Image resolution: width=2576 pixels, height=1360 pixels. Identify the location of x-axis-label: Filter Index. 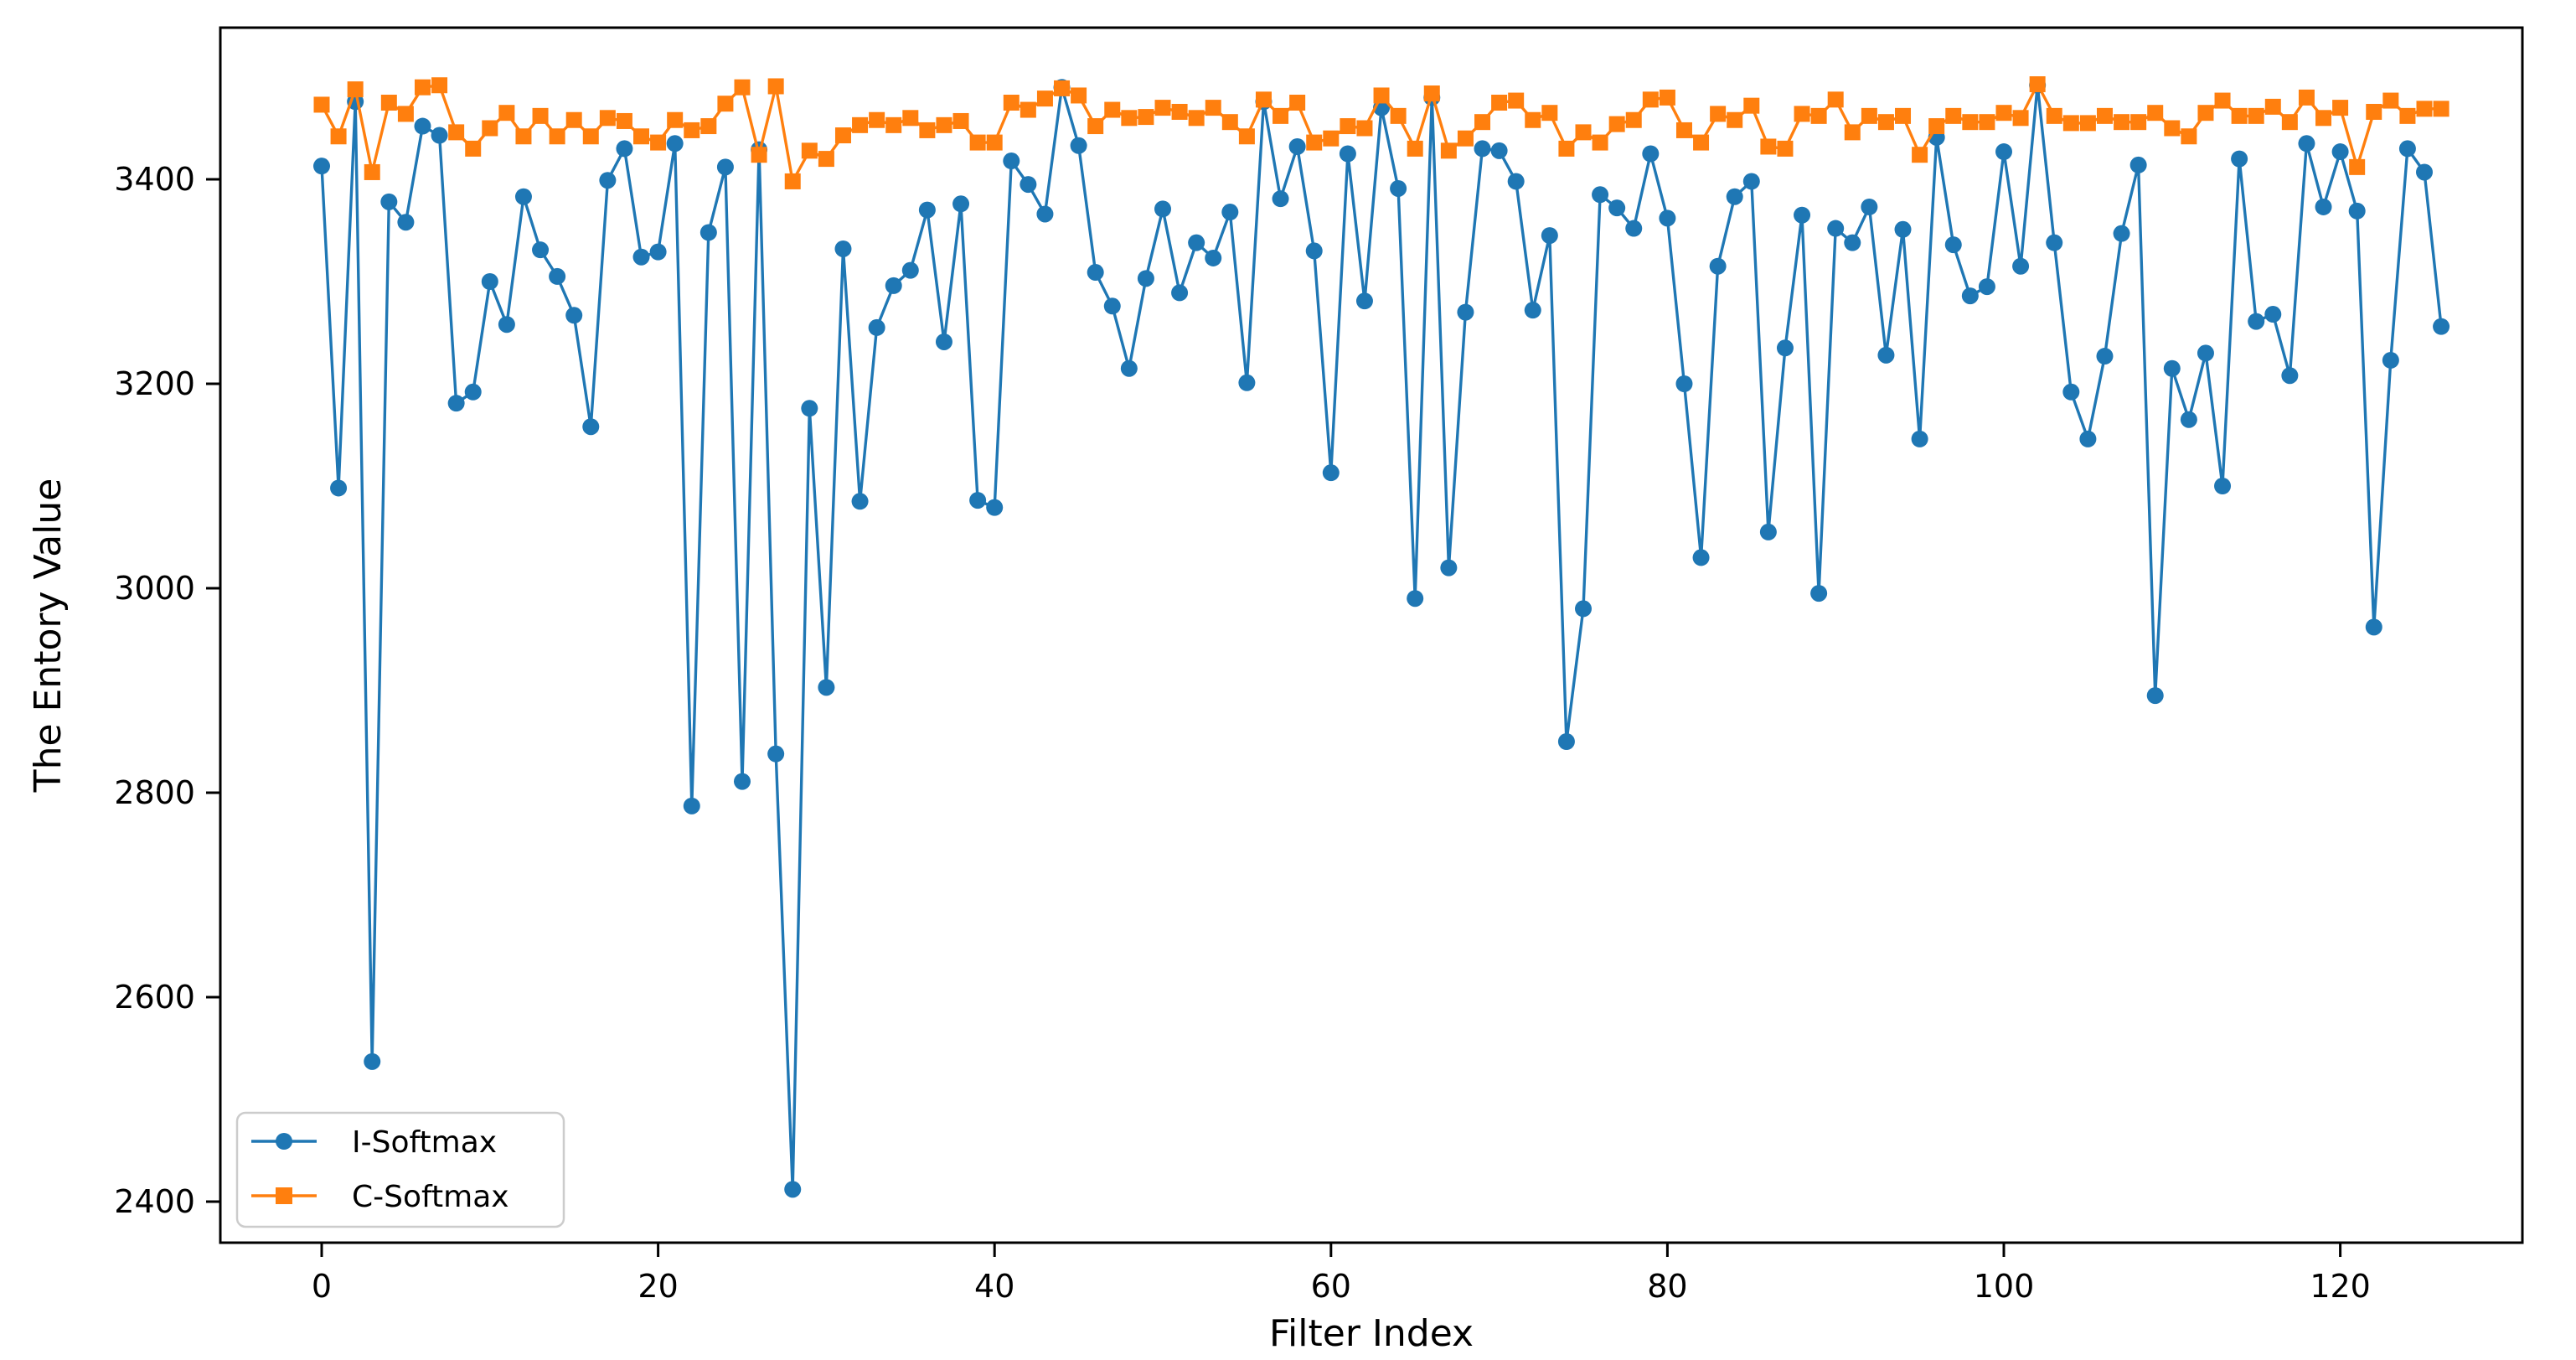
(1371, 1333).